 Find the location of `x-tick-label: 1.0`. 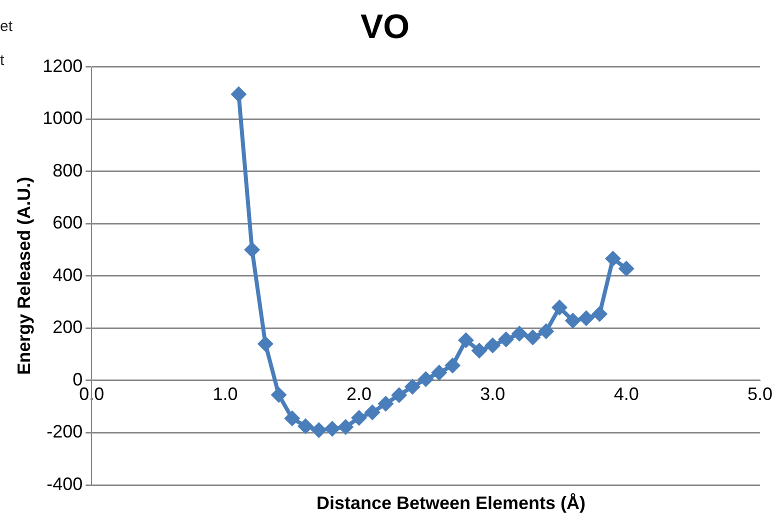

x-tick-label: 1.0 is located at coordinates (225, 394).